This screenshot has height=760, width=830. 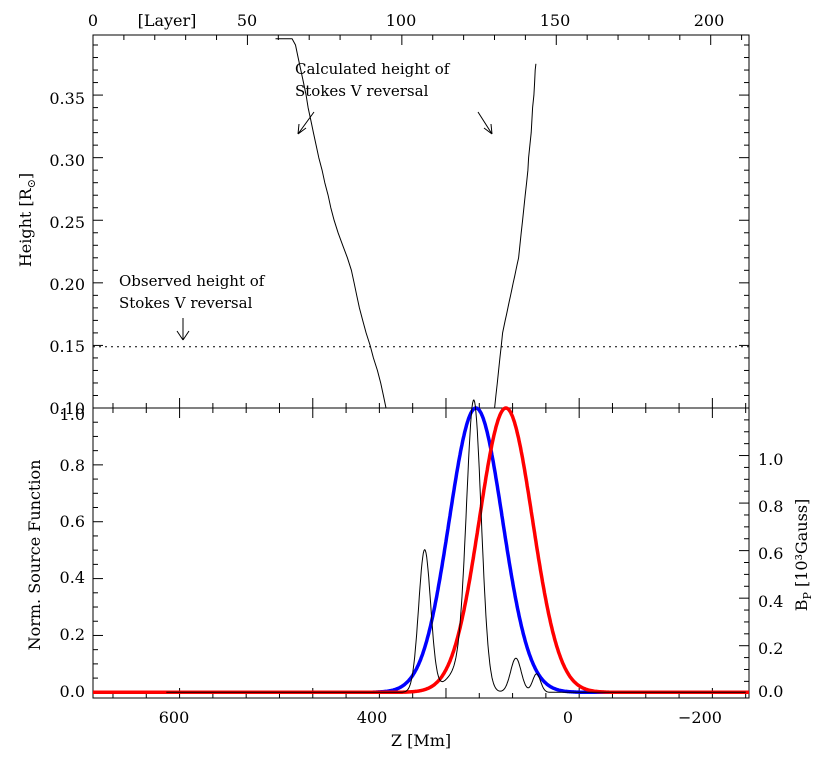 What do you see at coordinates (568, 717) in the screenshot?
I see `z-tick-label: 0` at bounding box center [568, 717].